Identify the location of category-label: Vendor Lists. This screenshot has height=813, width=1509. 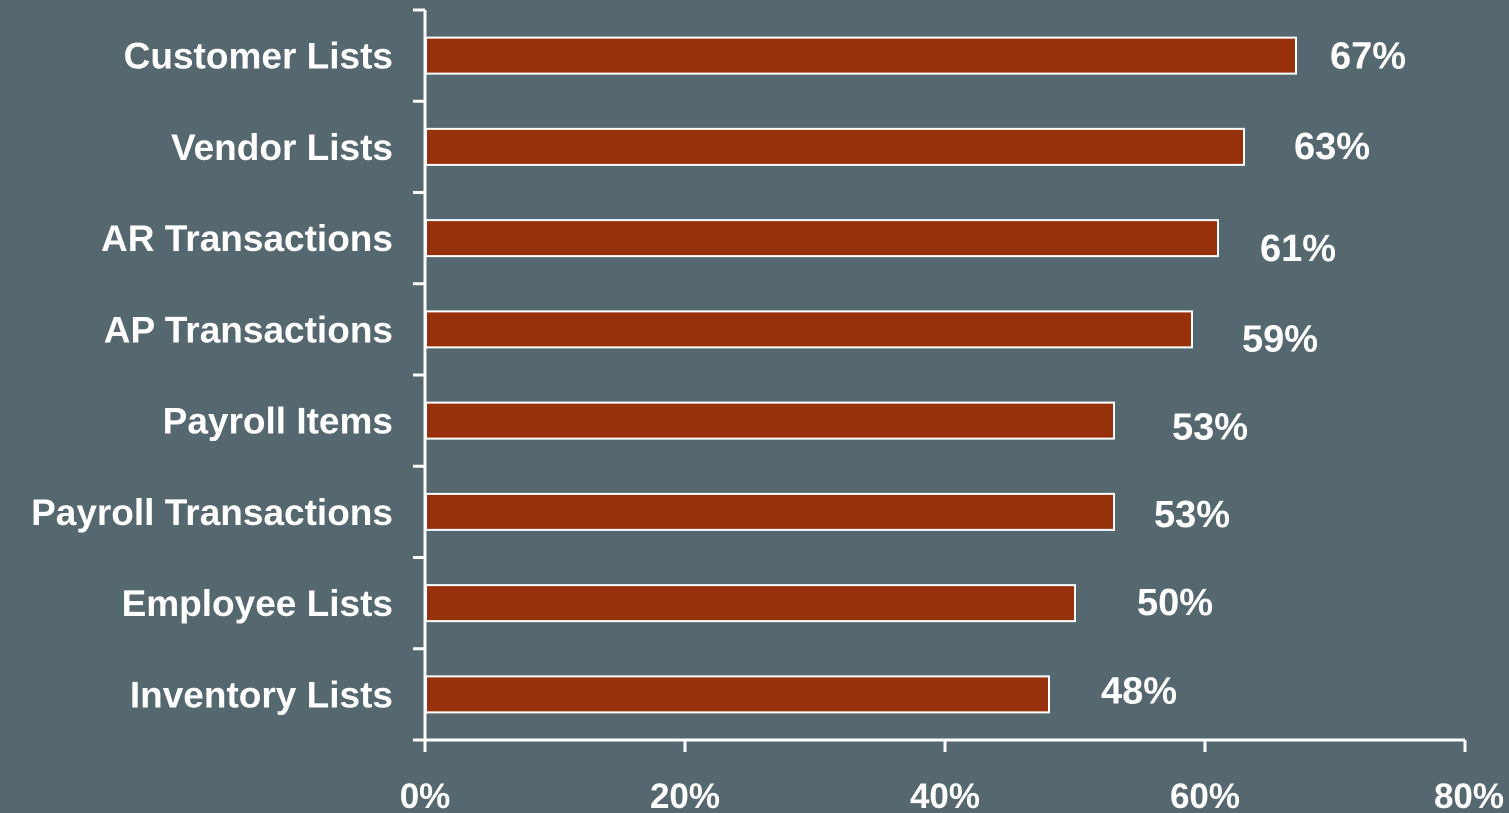
(282, 147).